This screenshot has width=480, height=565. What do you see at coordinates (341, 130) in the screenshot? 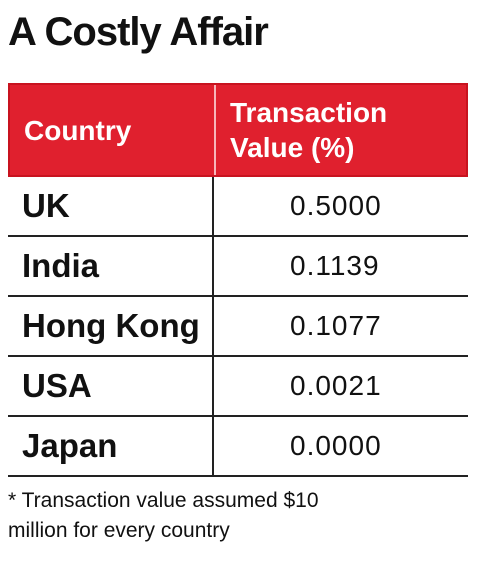
I see `header-cell-value: Transaction Value (%)` at bounding box center [341, 130].